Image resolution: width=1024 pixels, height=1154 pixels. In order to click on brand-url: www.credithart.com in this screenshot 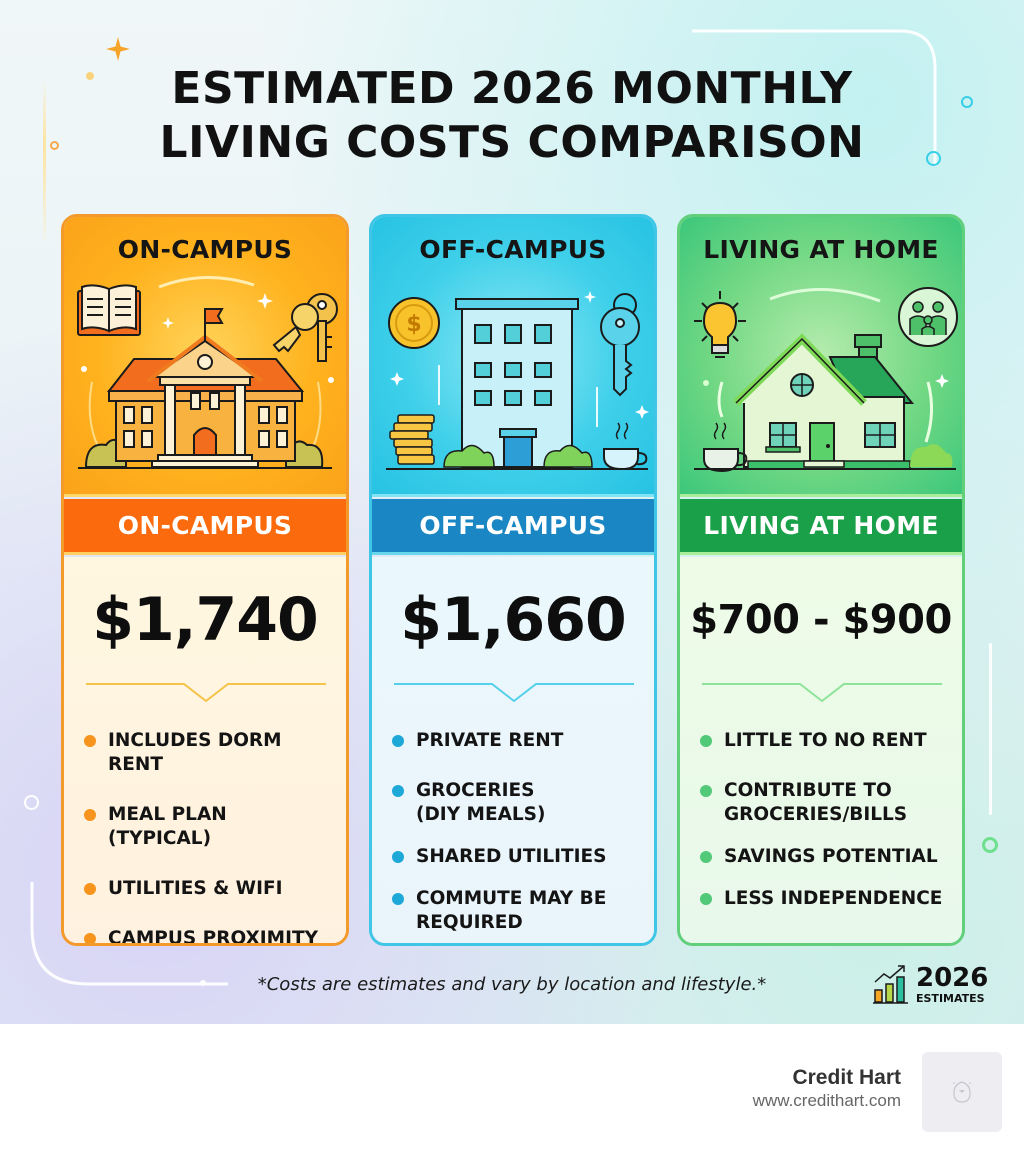, I will do `click(826, 1100)`.